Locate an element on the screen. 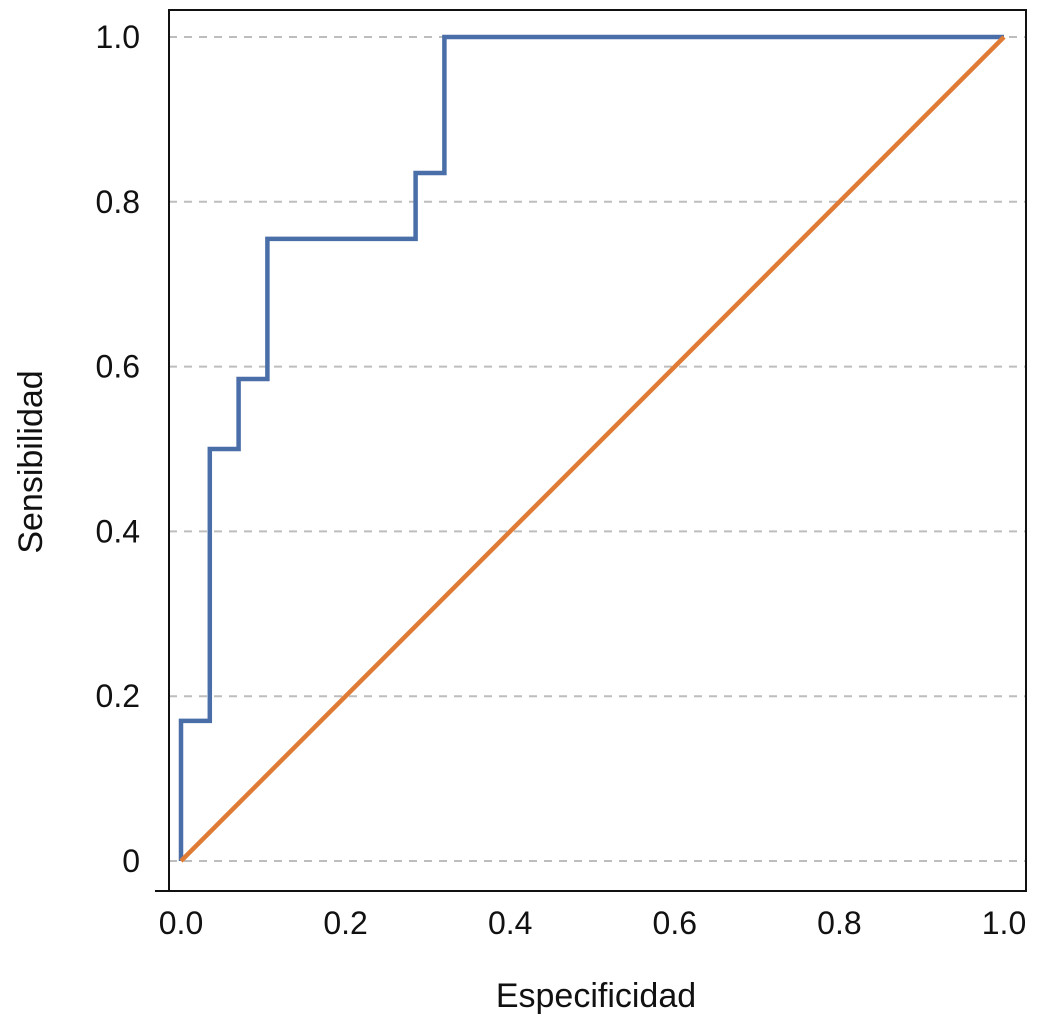 Image resolution: width=1037 pixels, height=1024 pixels. x-tick-label: 0.2 is located at coordinates (345, 923).